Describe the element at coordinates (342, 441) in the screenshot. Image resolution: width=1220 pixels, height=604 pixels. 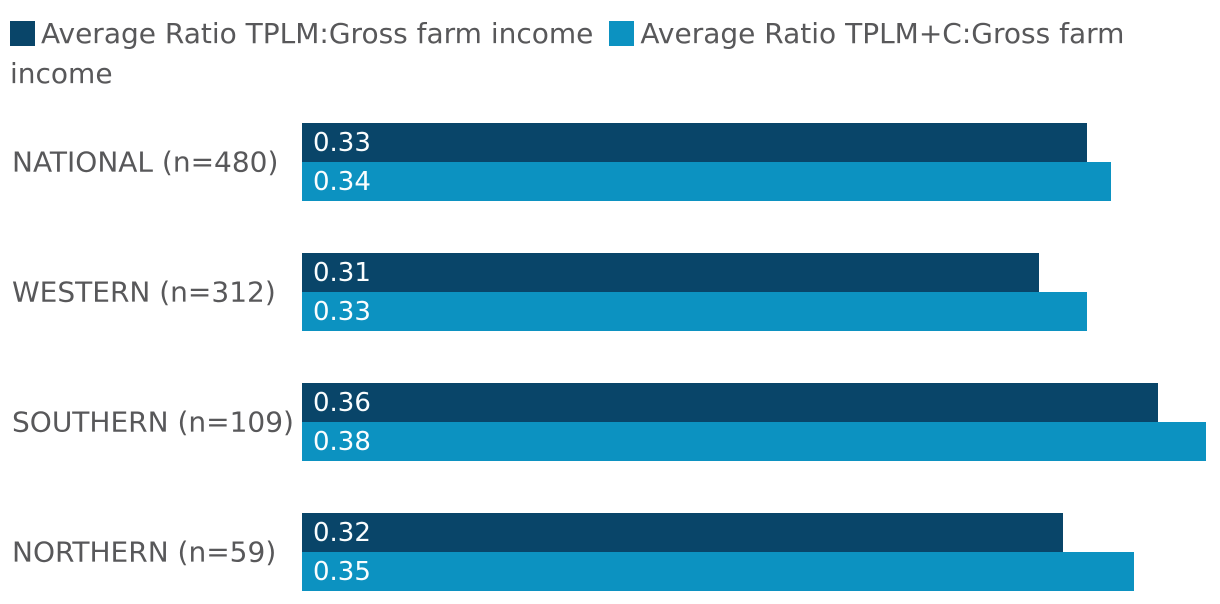
I see `bar-value-label: 0.38` at that location.